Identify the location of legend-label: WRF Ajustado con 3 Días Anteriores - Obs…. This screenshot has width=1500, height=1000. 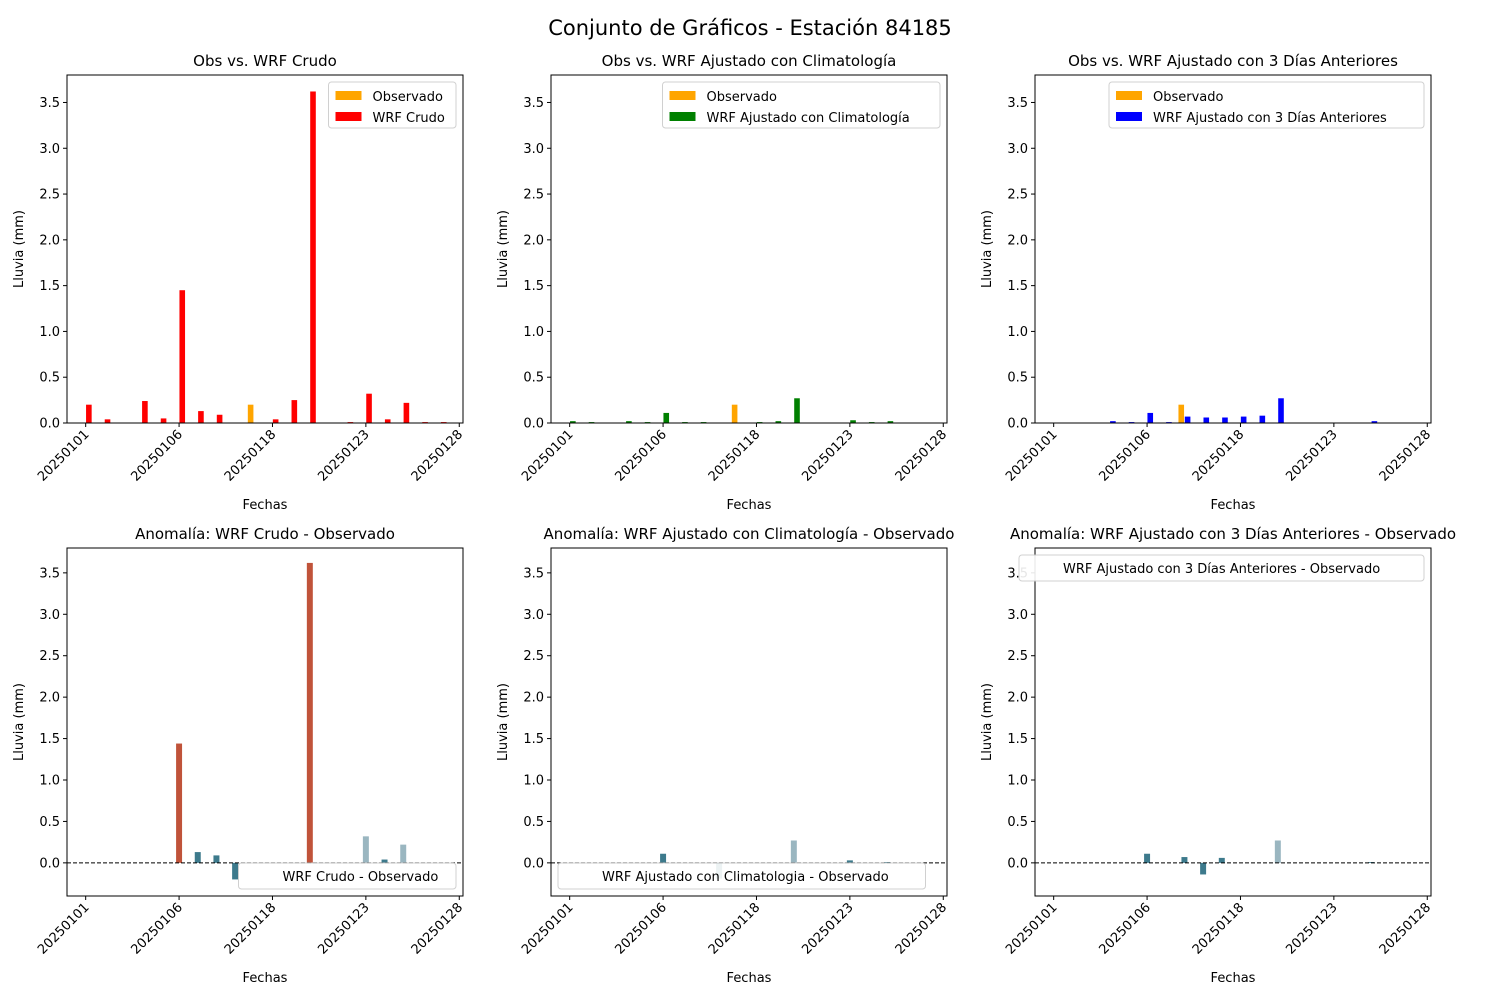
(1221, 569).